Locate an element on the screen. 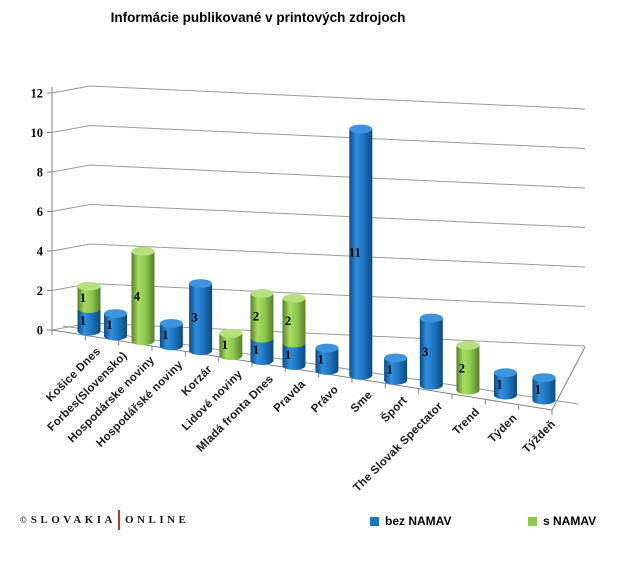 This screenshot has height=562, width=620. bar-value-label: 4 is located at coordinates (137, 297).